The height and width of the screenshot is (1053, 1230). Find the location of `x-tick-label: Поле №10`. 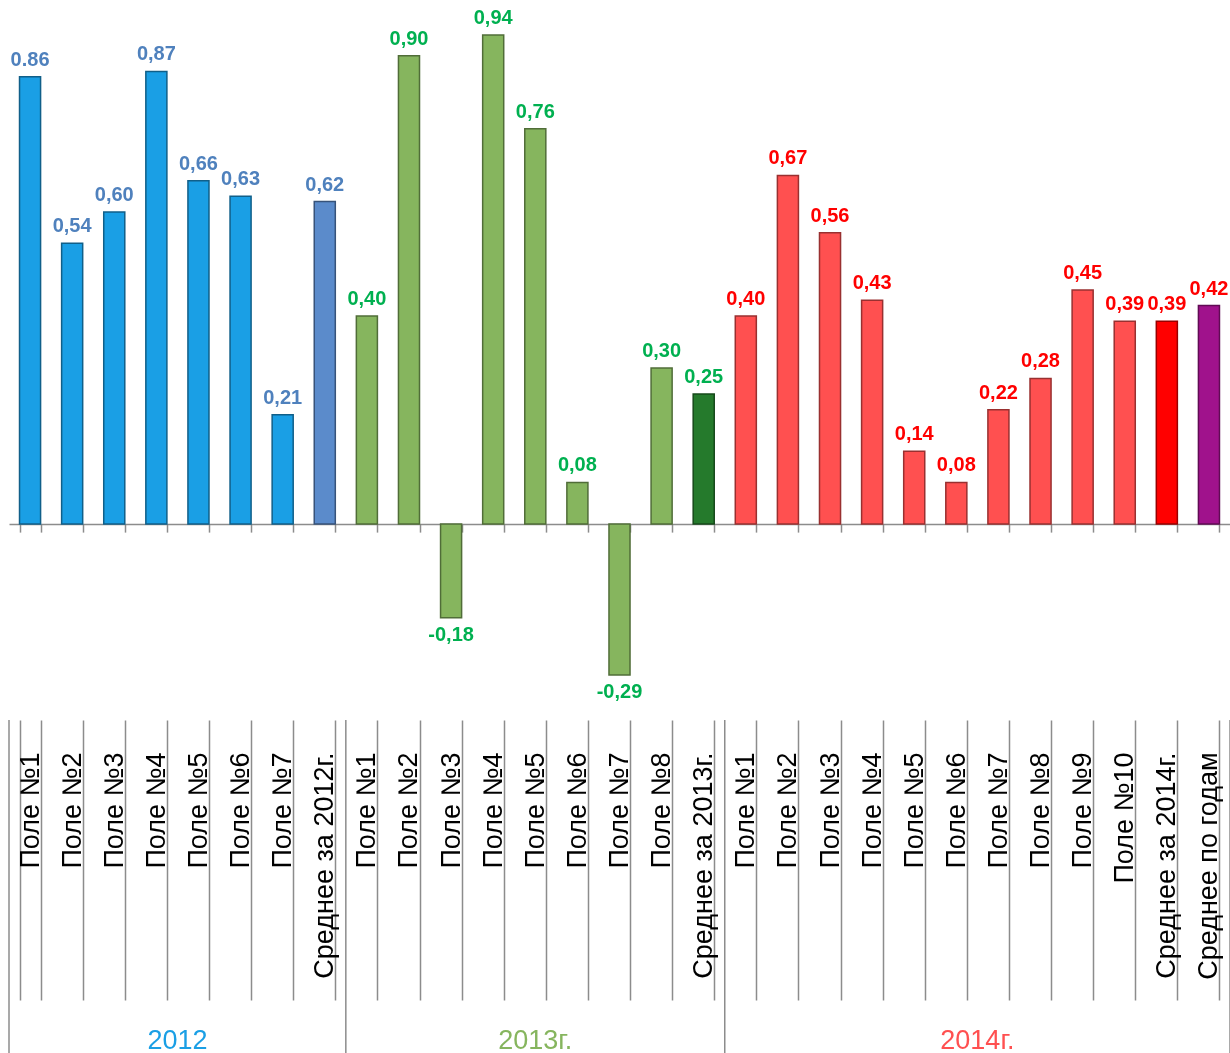

x-tick-label: Поле №10 is located at coordinates (1124, 818).